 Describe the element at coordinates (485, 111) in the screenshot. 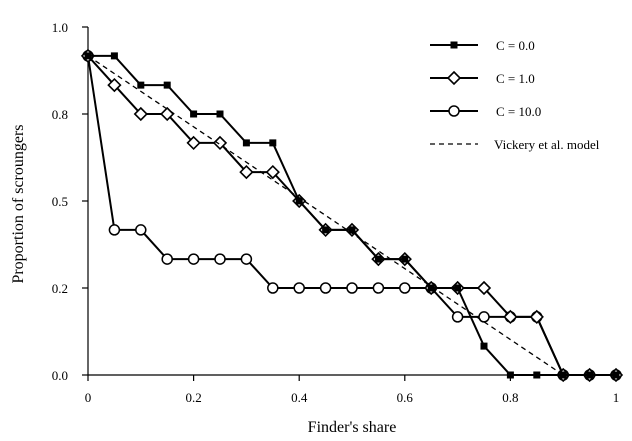

I see `legend-entry: C = 10.0` at that location.